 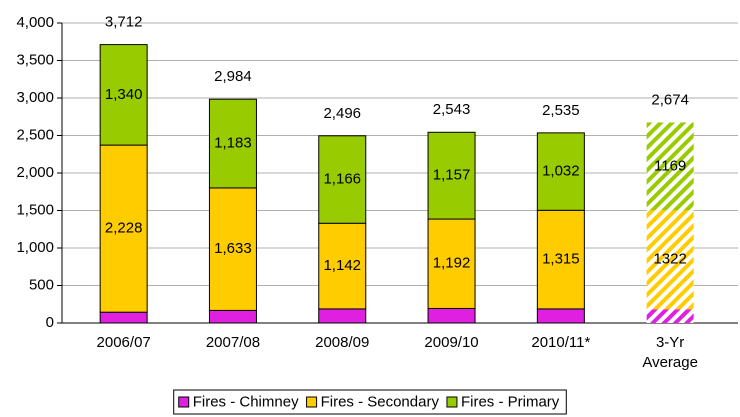 I want to click on data-label: 1,183, so click(x=233, y=143).